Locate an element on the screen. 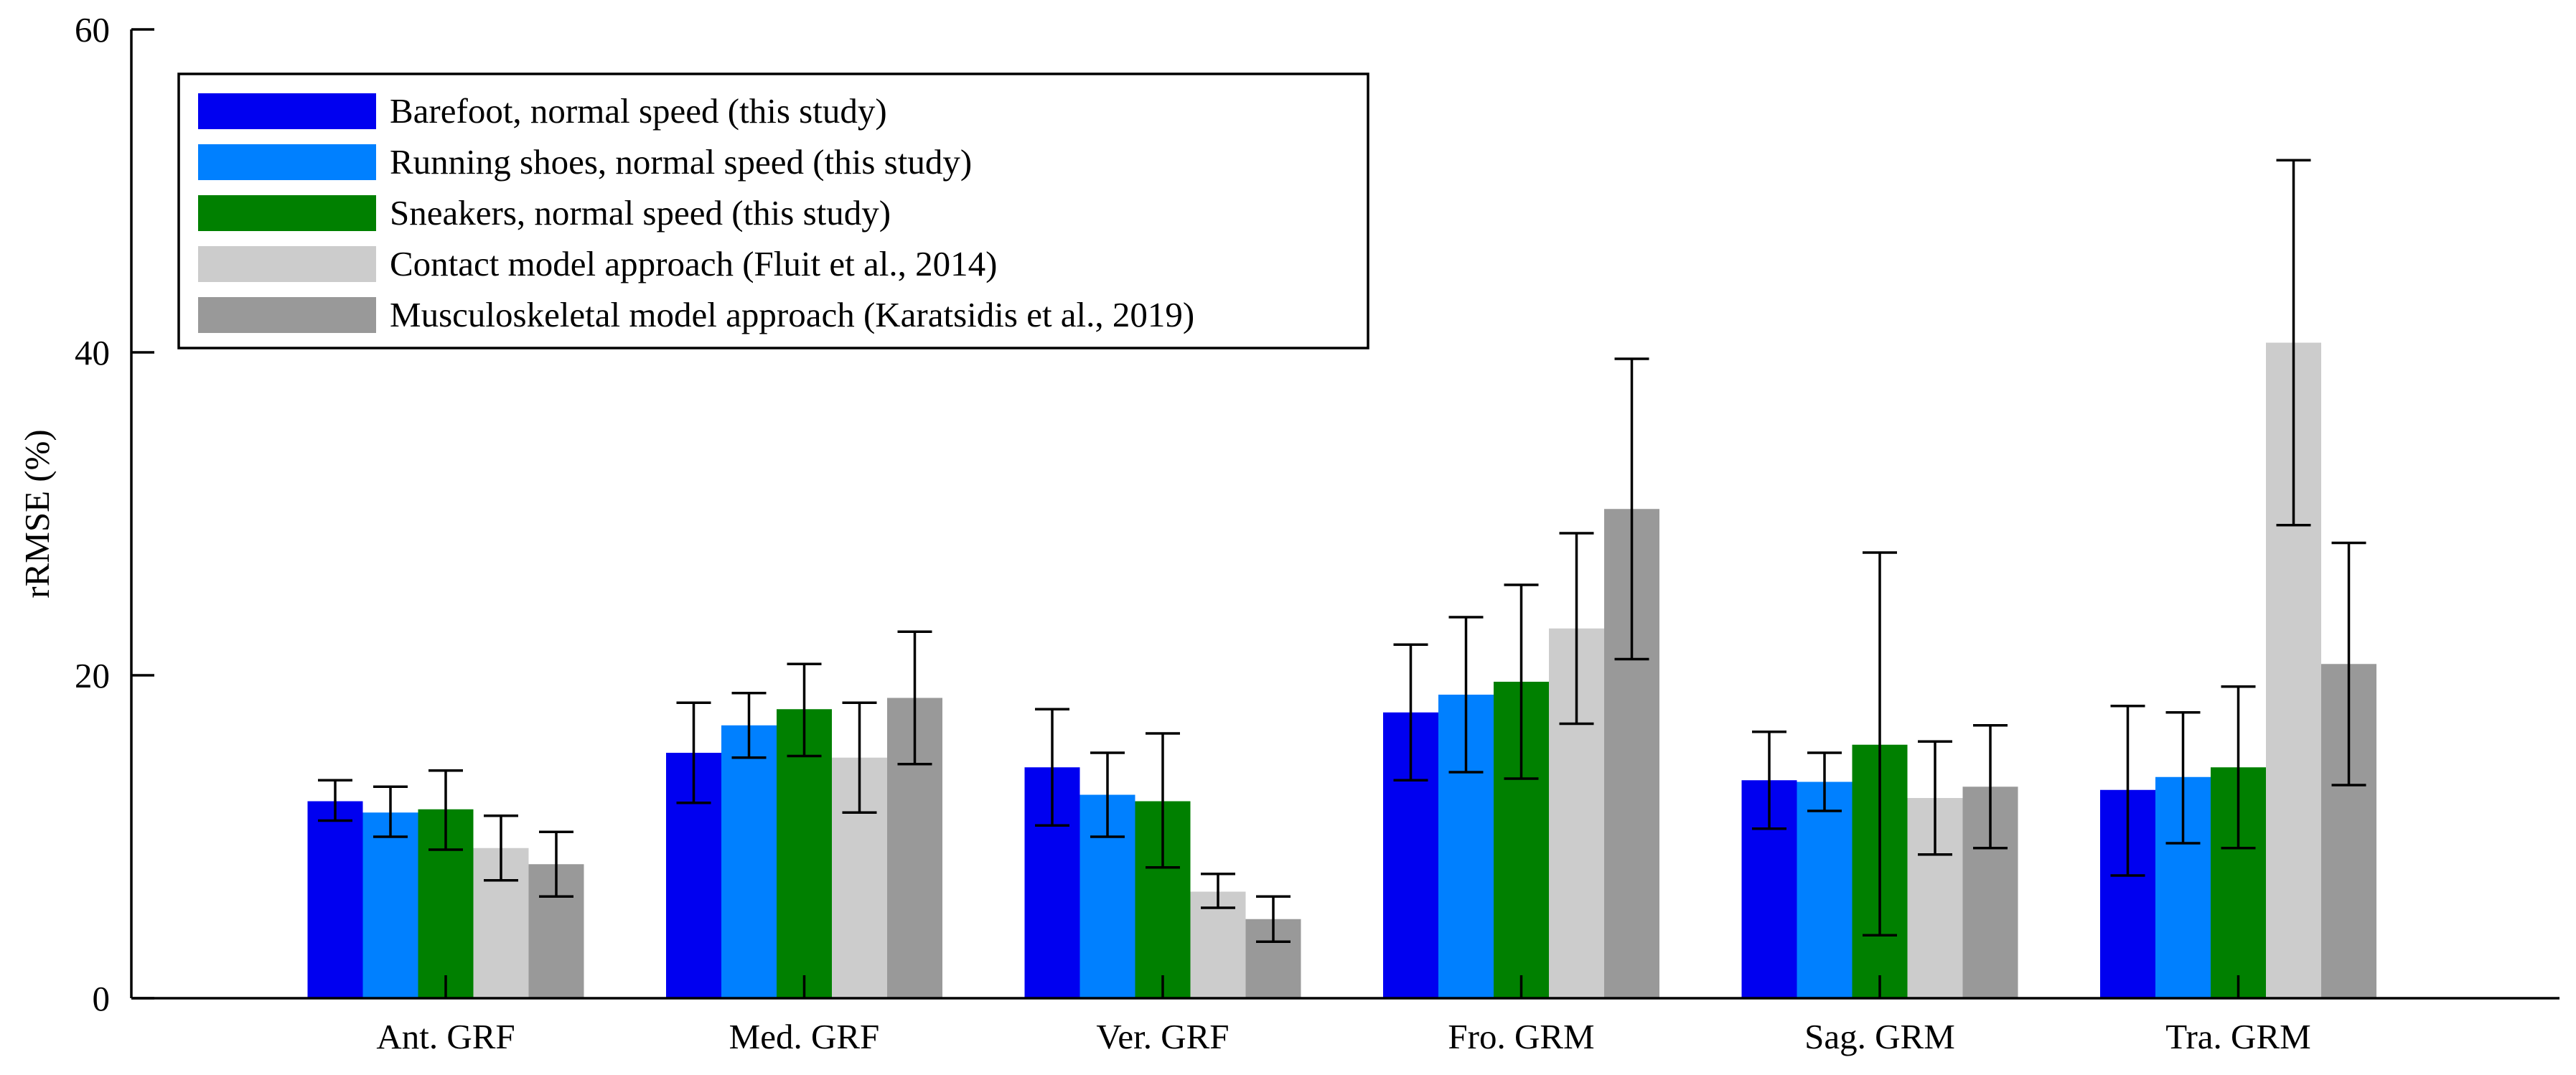 Image resolution: width=2576 pixels, height=1075 pixels. legend-label: Sneakers, normal speed (this study) is located at coordinates (641, 213).